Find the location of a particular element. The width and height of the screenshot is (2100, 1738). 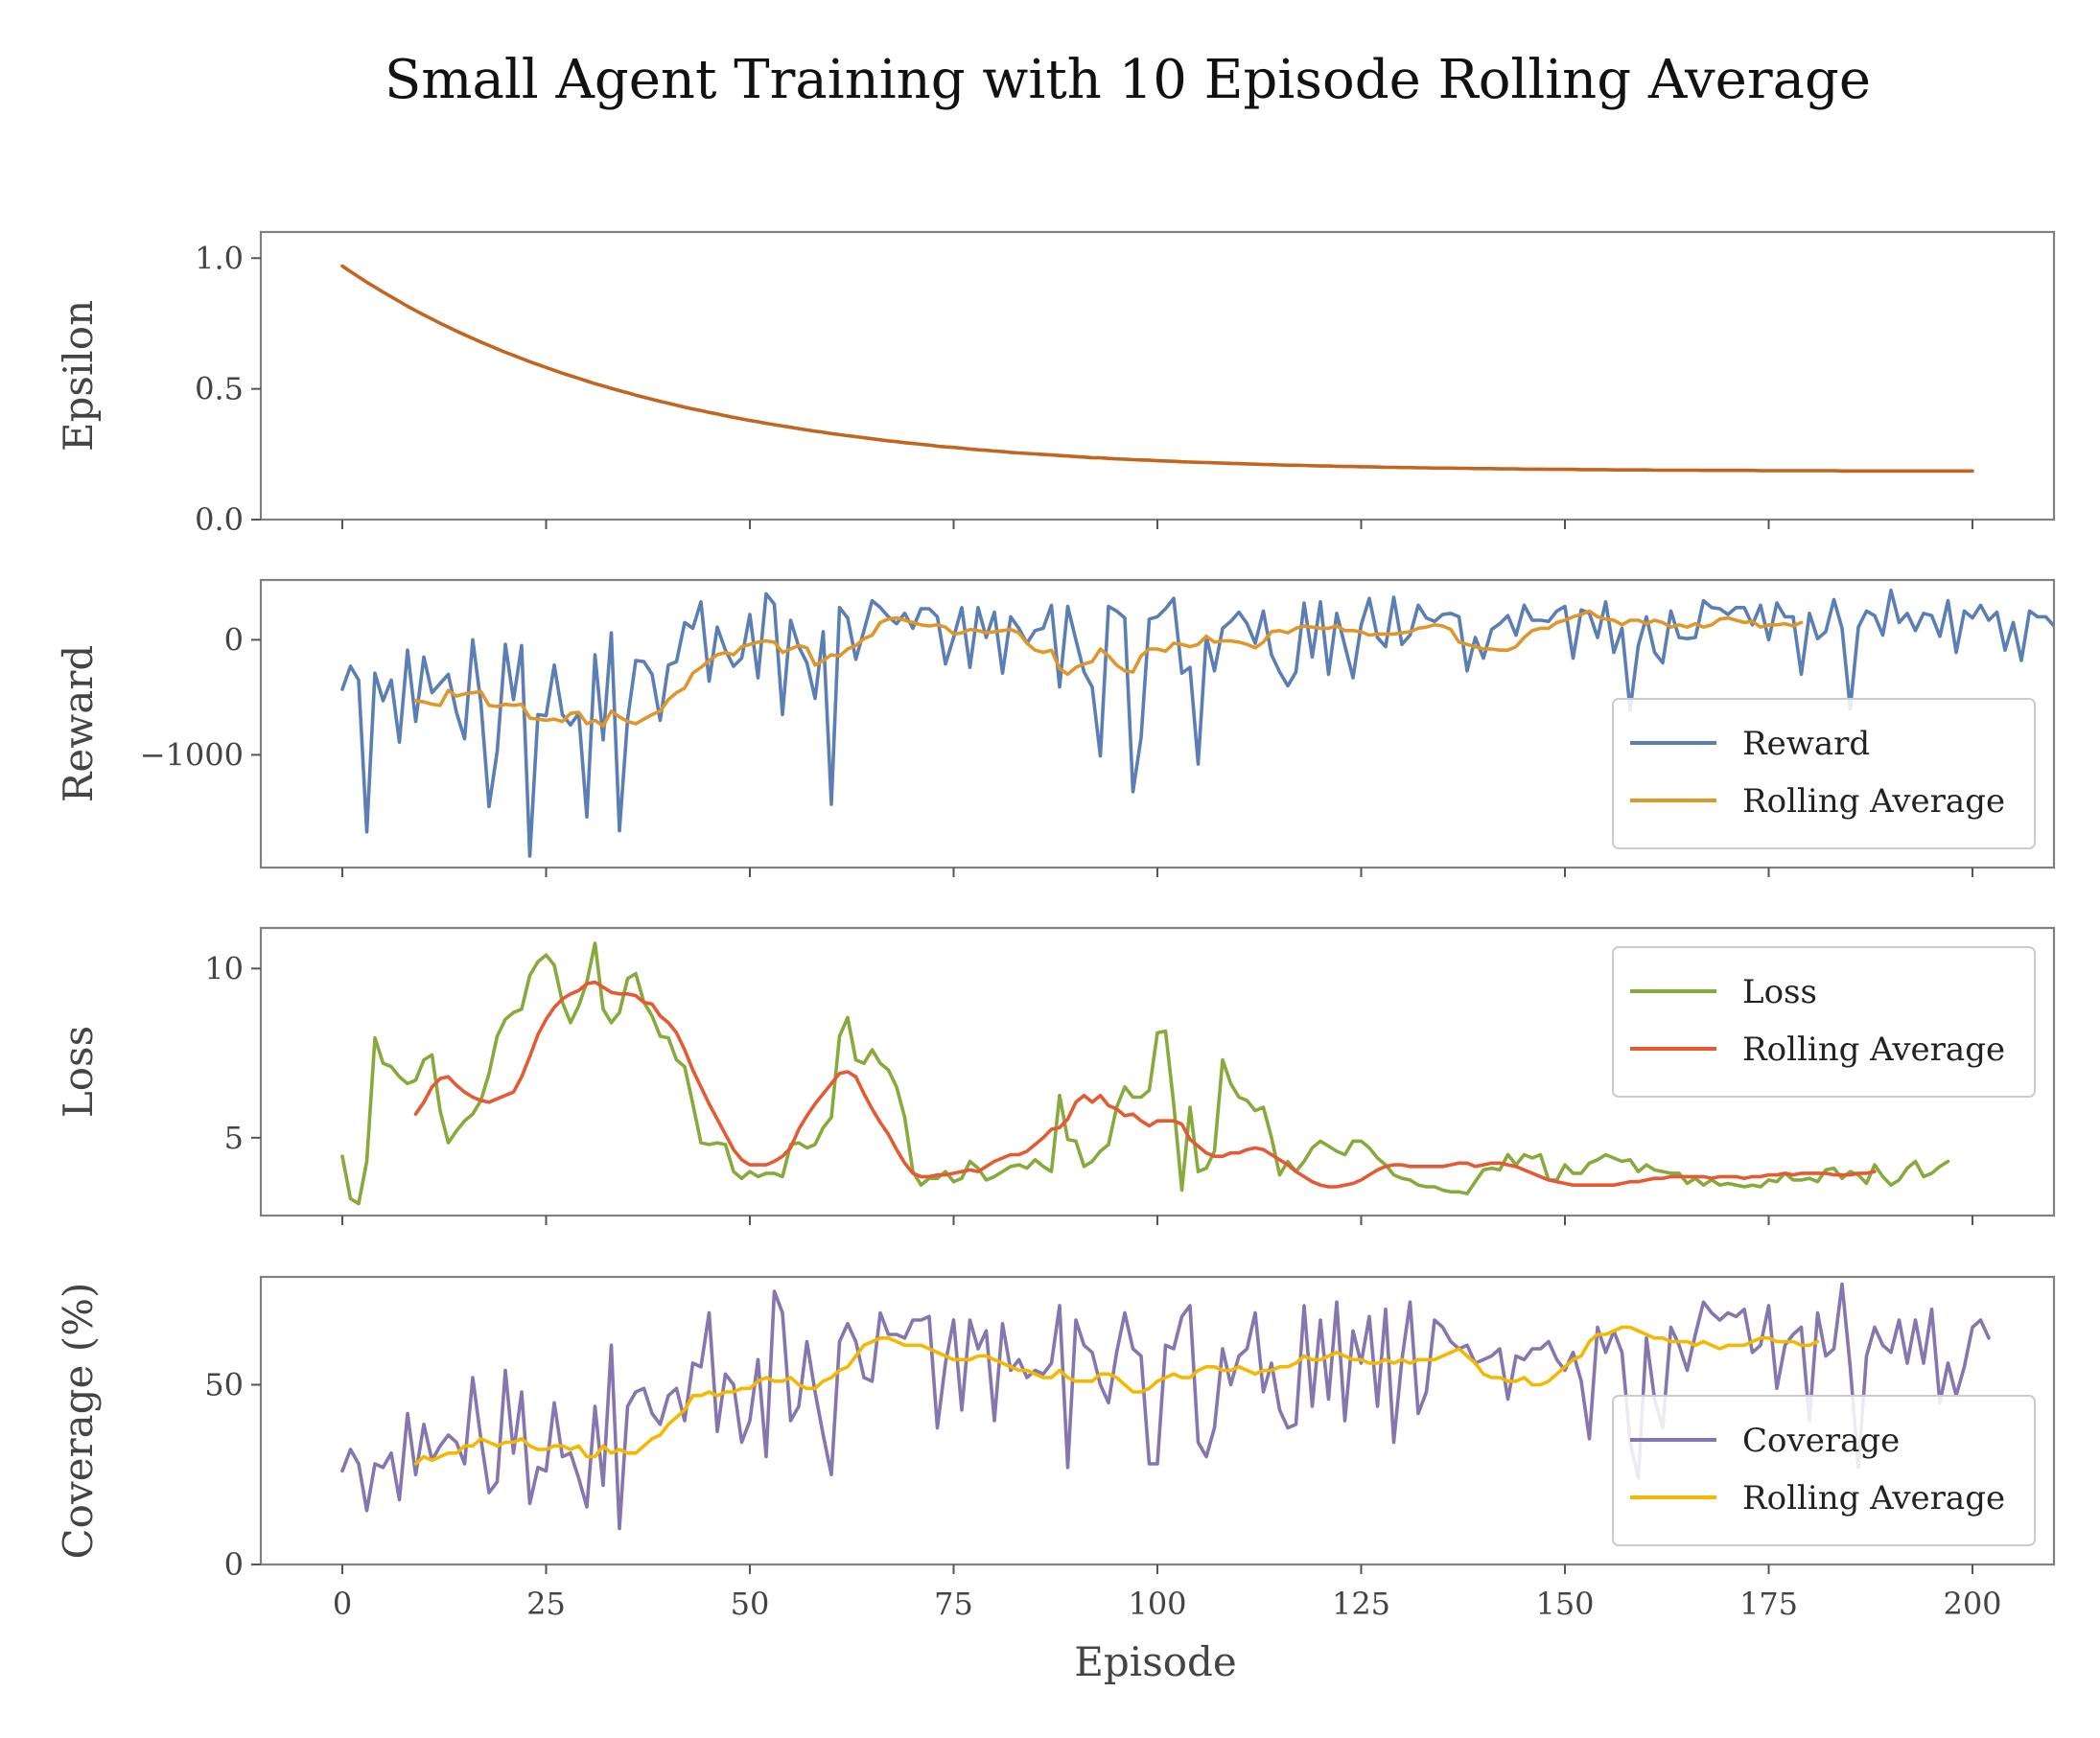

y-tick-label: 10 is located at coordinates (224, 968).